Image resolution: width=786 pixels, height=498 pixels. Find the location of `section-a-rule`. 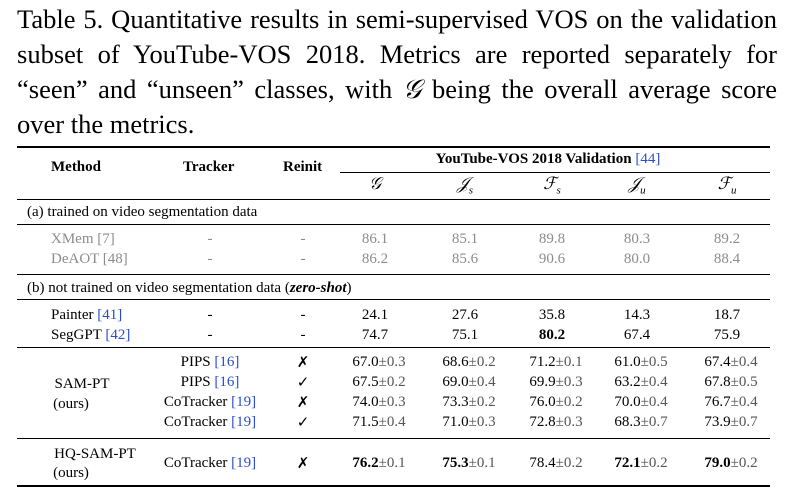

section-a-rule is located at coordinates (393, 224).